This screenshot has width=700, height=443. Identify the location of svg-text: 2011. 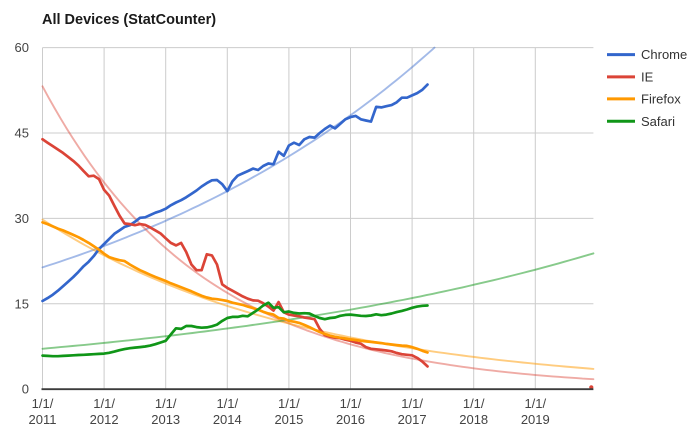
(43, 419).